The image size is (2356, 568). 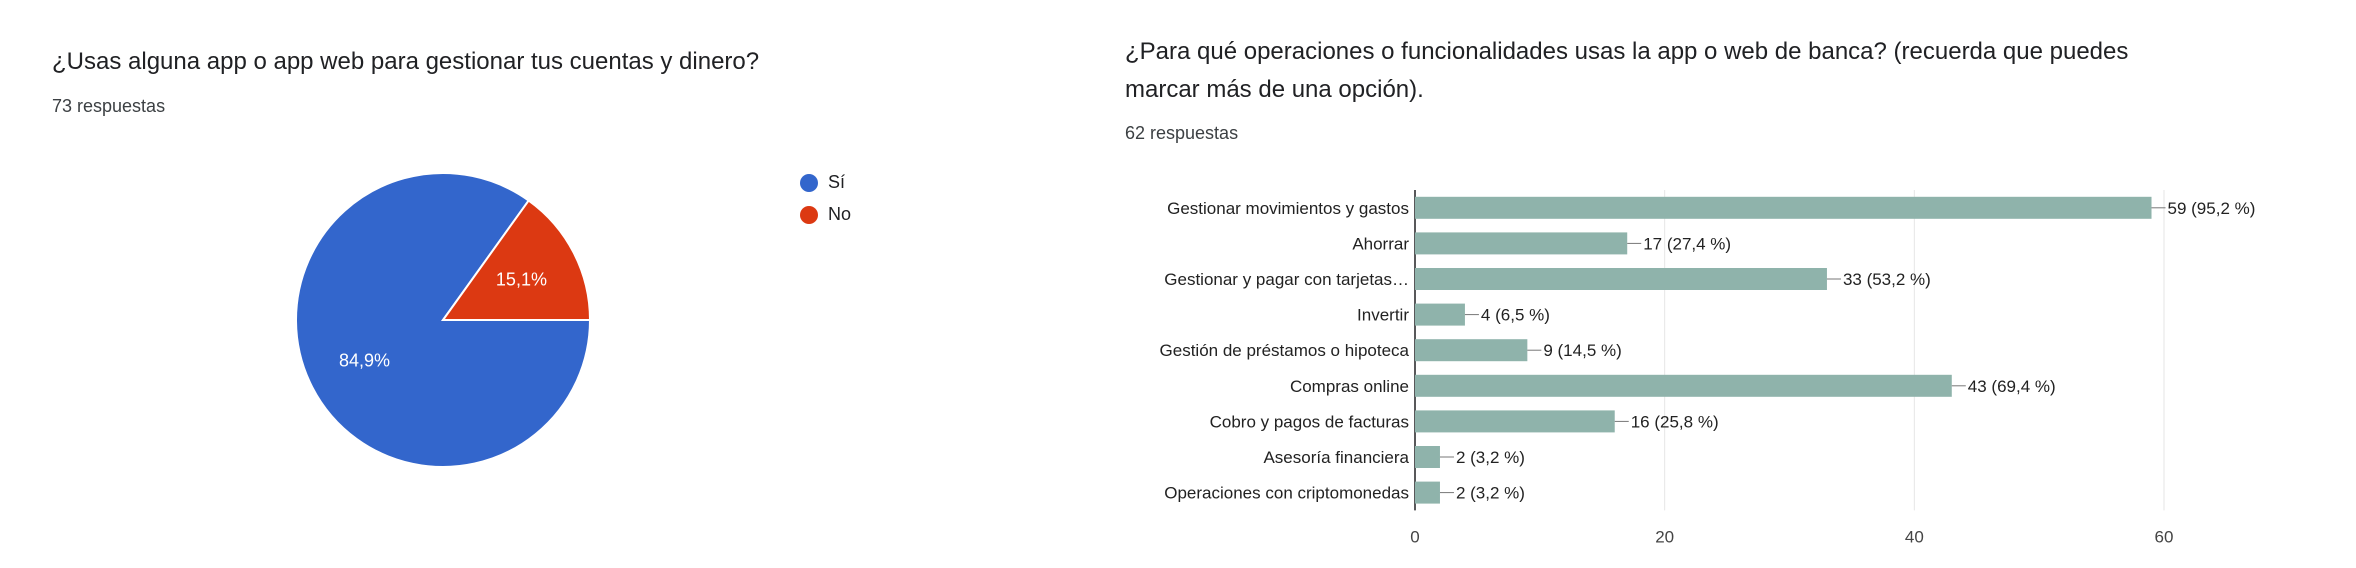 I want to click on bar-question-title-line2: marcar más de una opción)., so click(x=1274, y=89).